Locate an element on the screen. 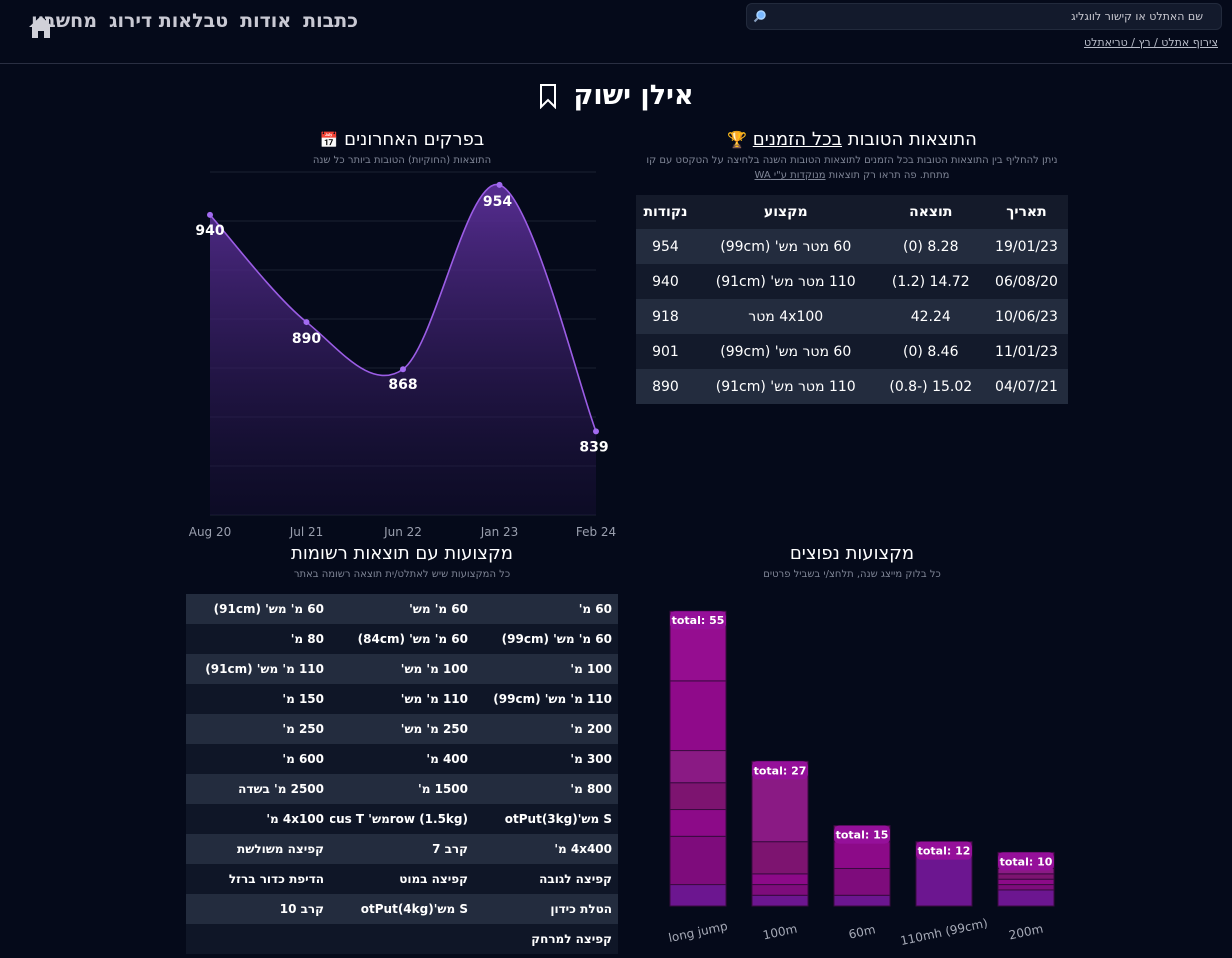 The height and width of the screenshot is (958, 1232). events-row: 110 מ' מש' (99cm) 110 מ' מש' 150 מ' is located at coordinates (402, 699).